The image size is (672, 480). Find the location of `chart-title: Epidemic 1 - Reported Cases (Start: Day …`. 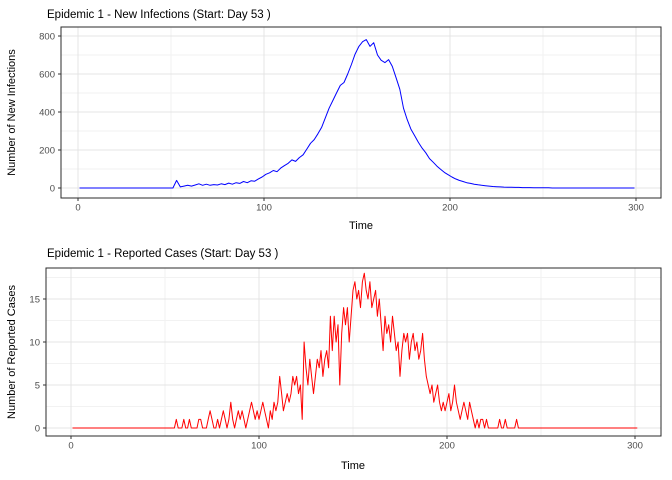

chart-title: Epidemic 1 - Reported Cases (Start: Day … is located at coordinates (163, 254).